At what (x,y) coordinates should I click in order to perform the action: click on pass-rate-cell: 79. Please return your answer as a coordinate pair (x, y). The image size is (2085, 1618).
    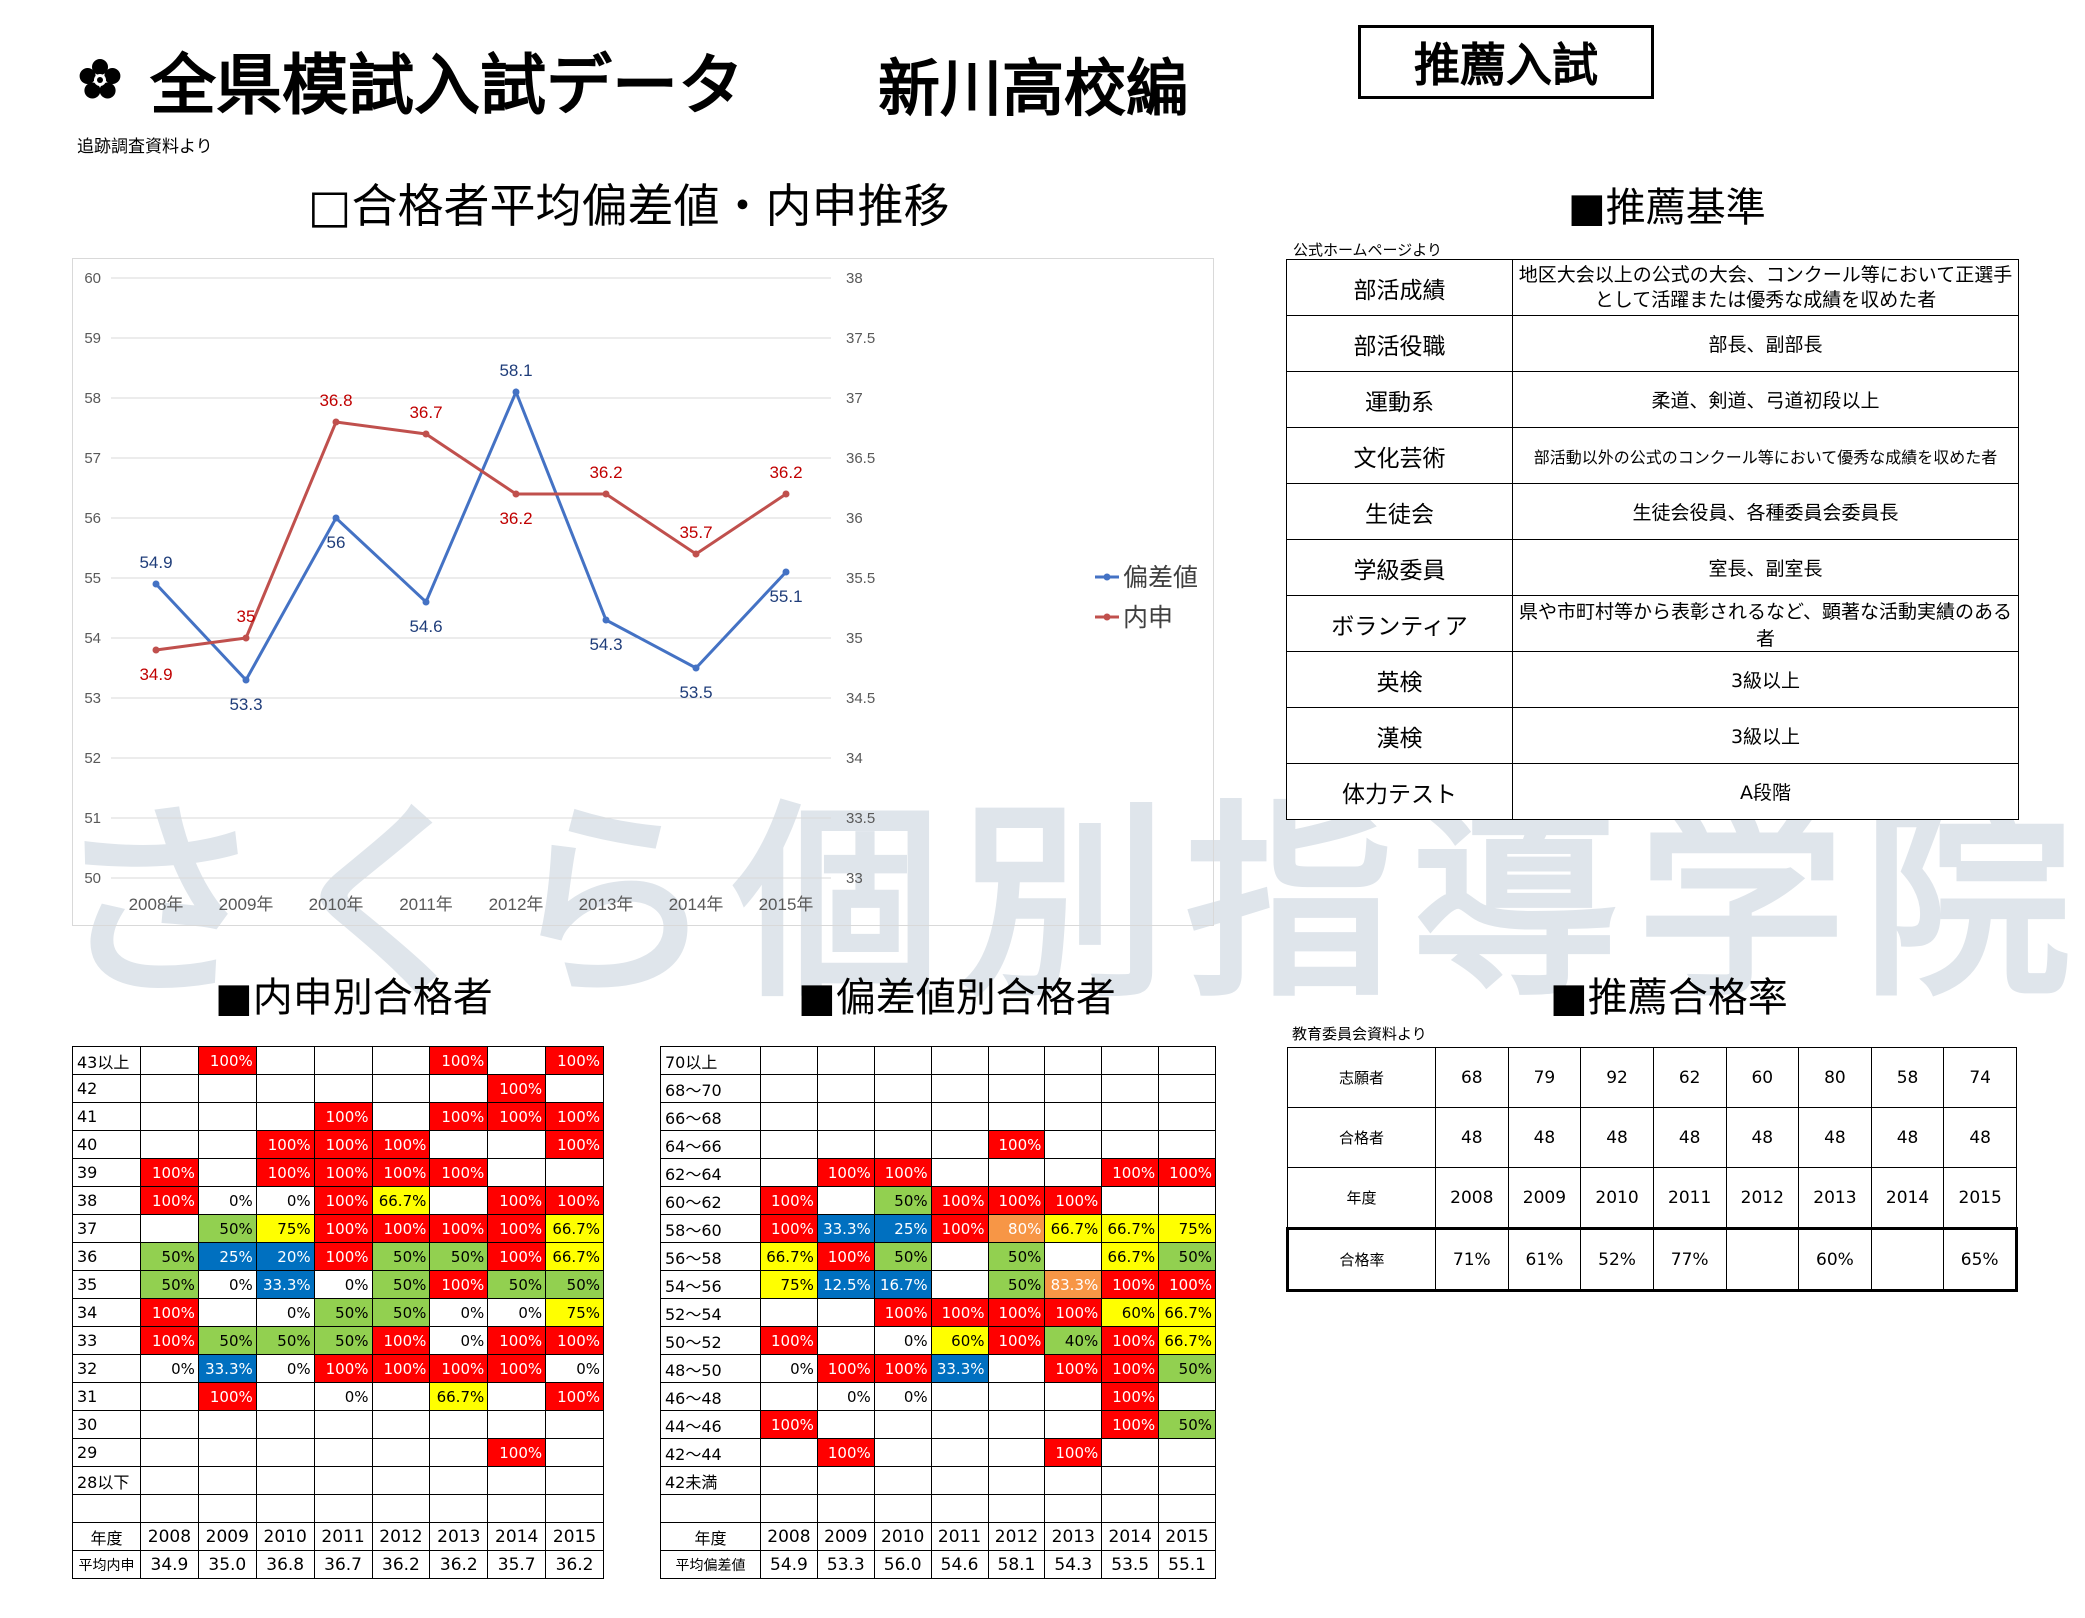
    Looking at the image, I should click on (1544, 1077).